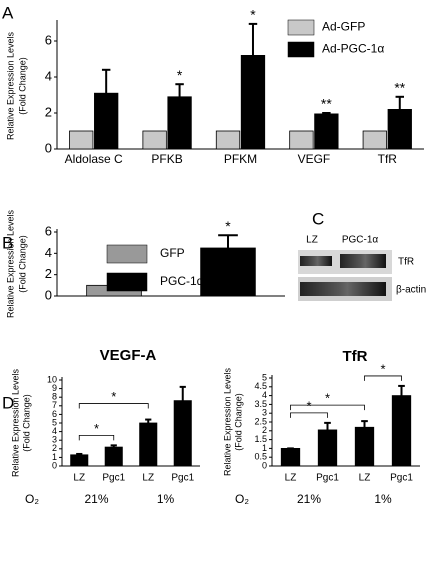 The width and height of the screenshot is (434, 564). I want to click on y-tick-label: 10, so click(52, 379).